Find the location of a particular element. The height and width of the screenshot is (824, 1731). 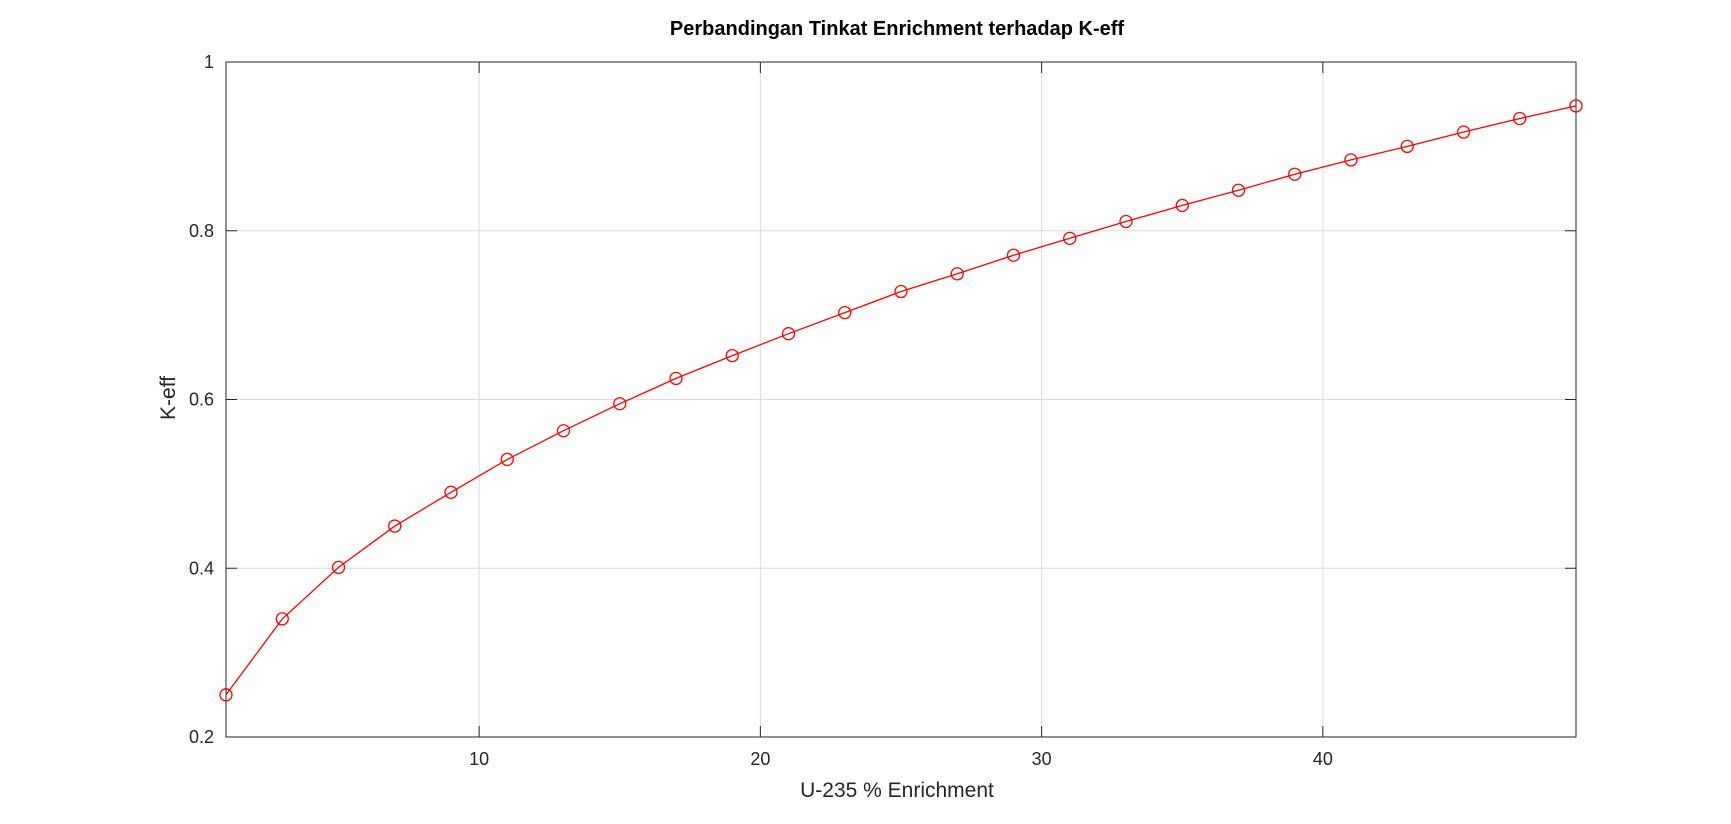

y-tick-label-0: 0.2 is located at coordinates (201, 737).